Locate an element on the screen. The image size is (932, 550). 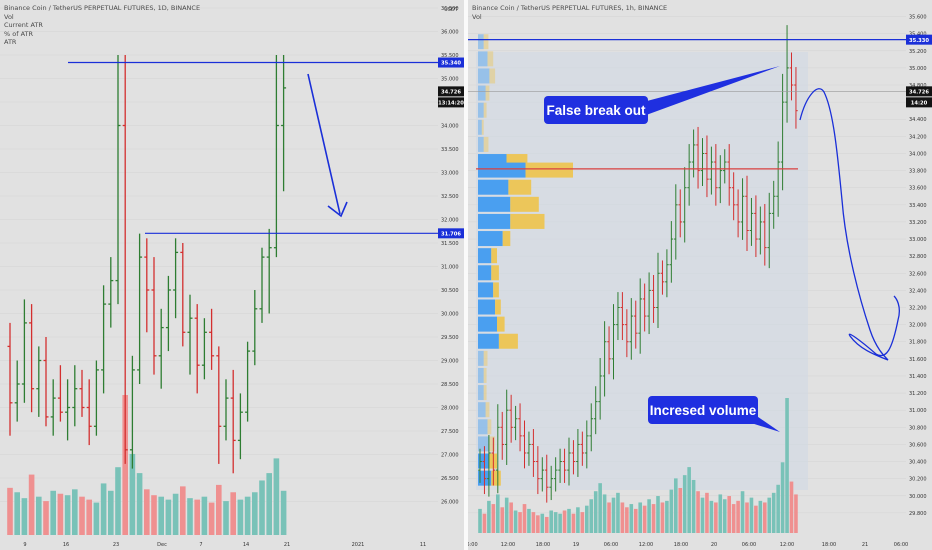
price-tick-label: 33.200 is located at coordinates (918, 223).